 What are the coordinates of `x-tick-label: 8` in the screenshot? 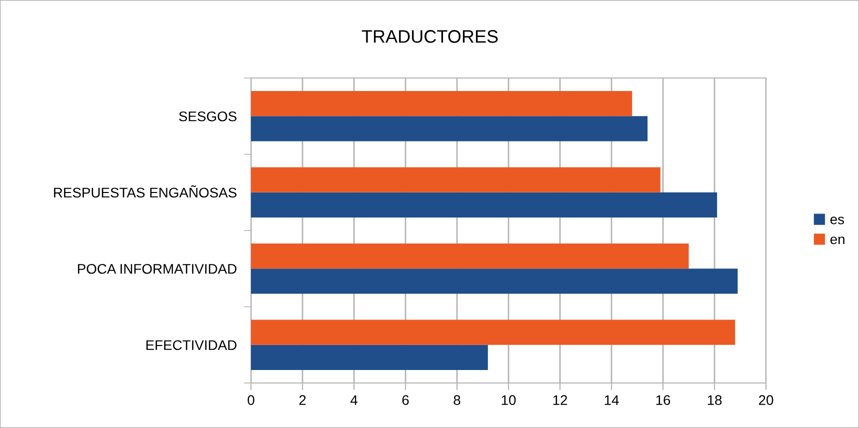 It's located at (457, 400).